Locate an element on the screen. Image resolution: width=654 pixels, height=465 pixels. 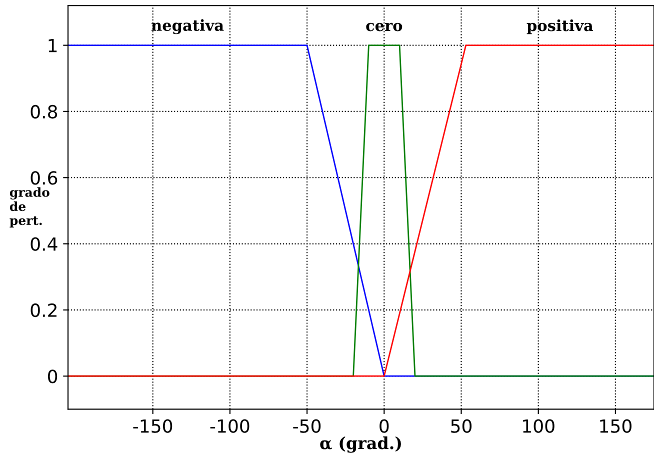
series-label: cero is located at coordinates (384, 27).